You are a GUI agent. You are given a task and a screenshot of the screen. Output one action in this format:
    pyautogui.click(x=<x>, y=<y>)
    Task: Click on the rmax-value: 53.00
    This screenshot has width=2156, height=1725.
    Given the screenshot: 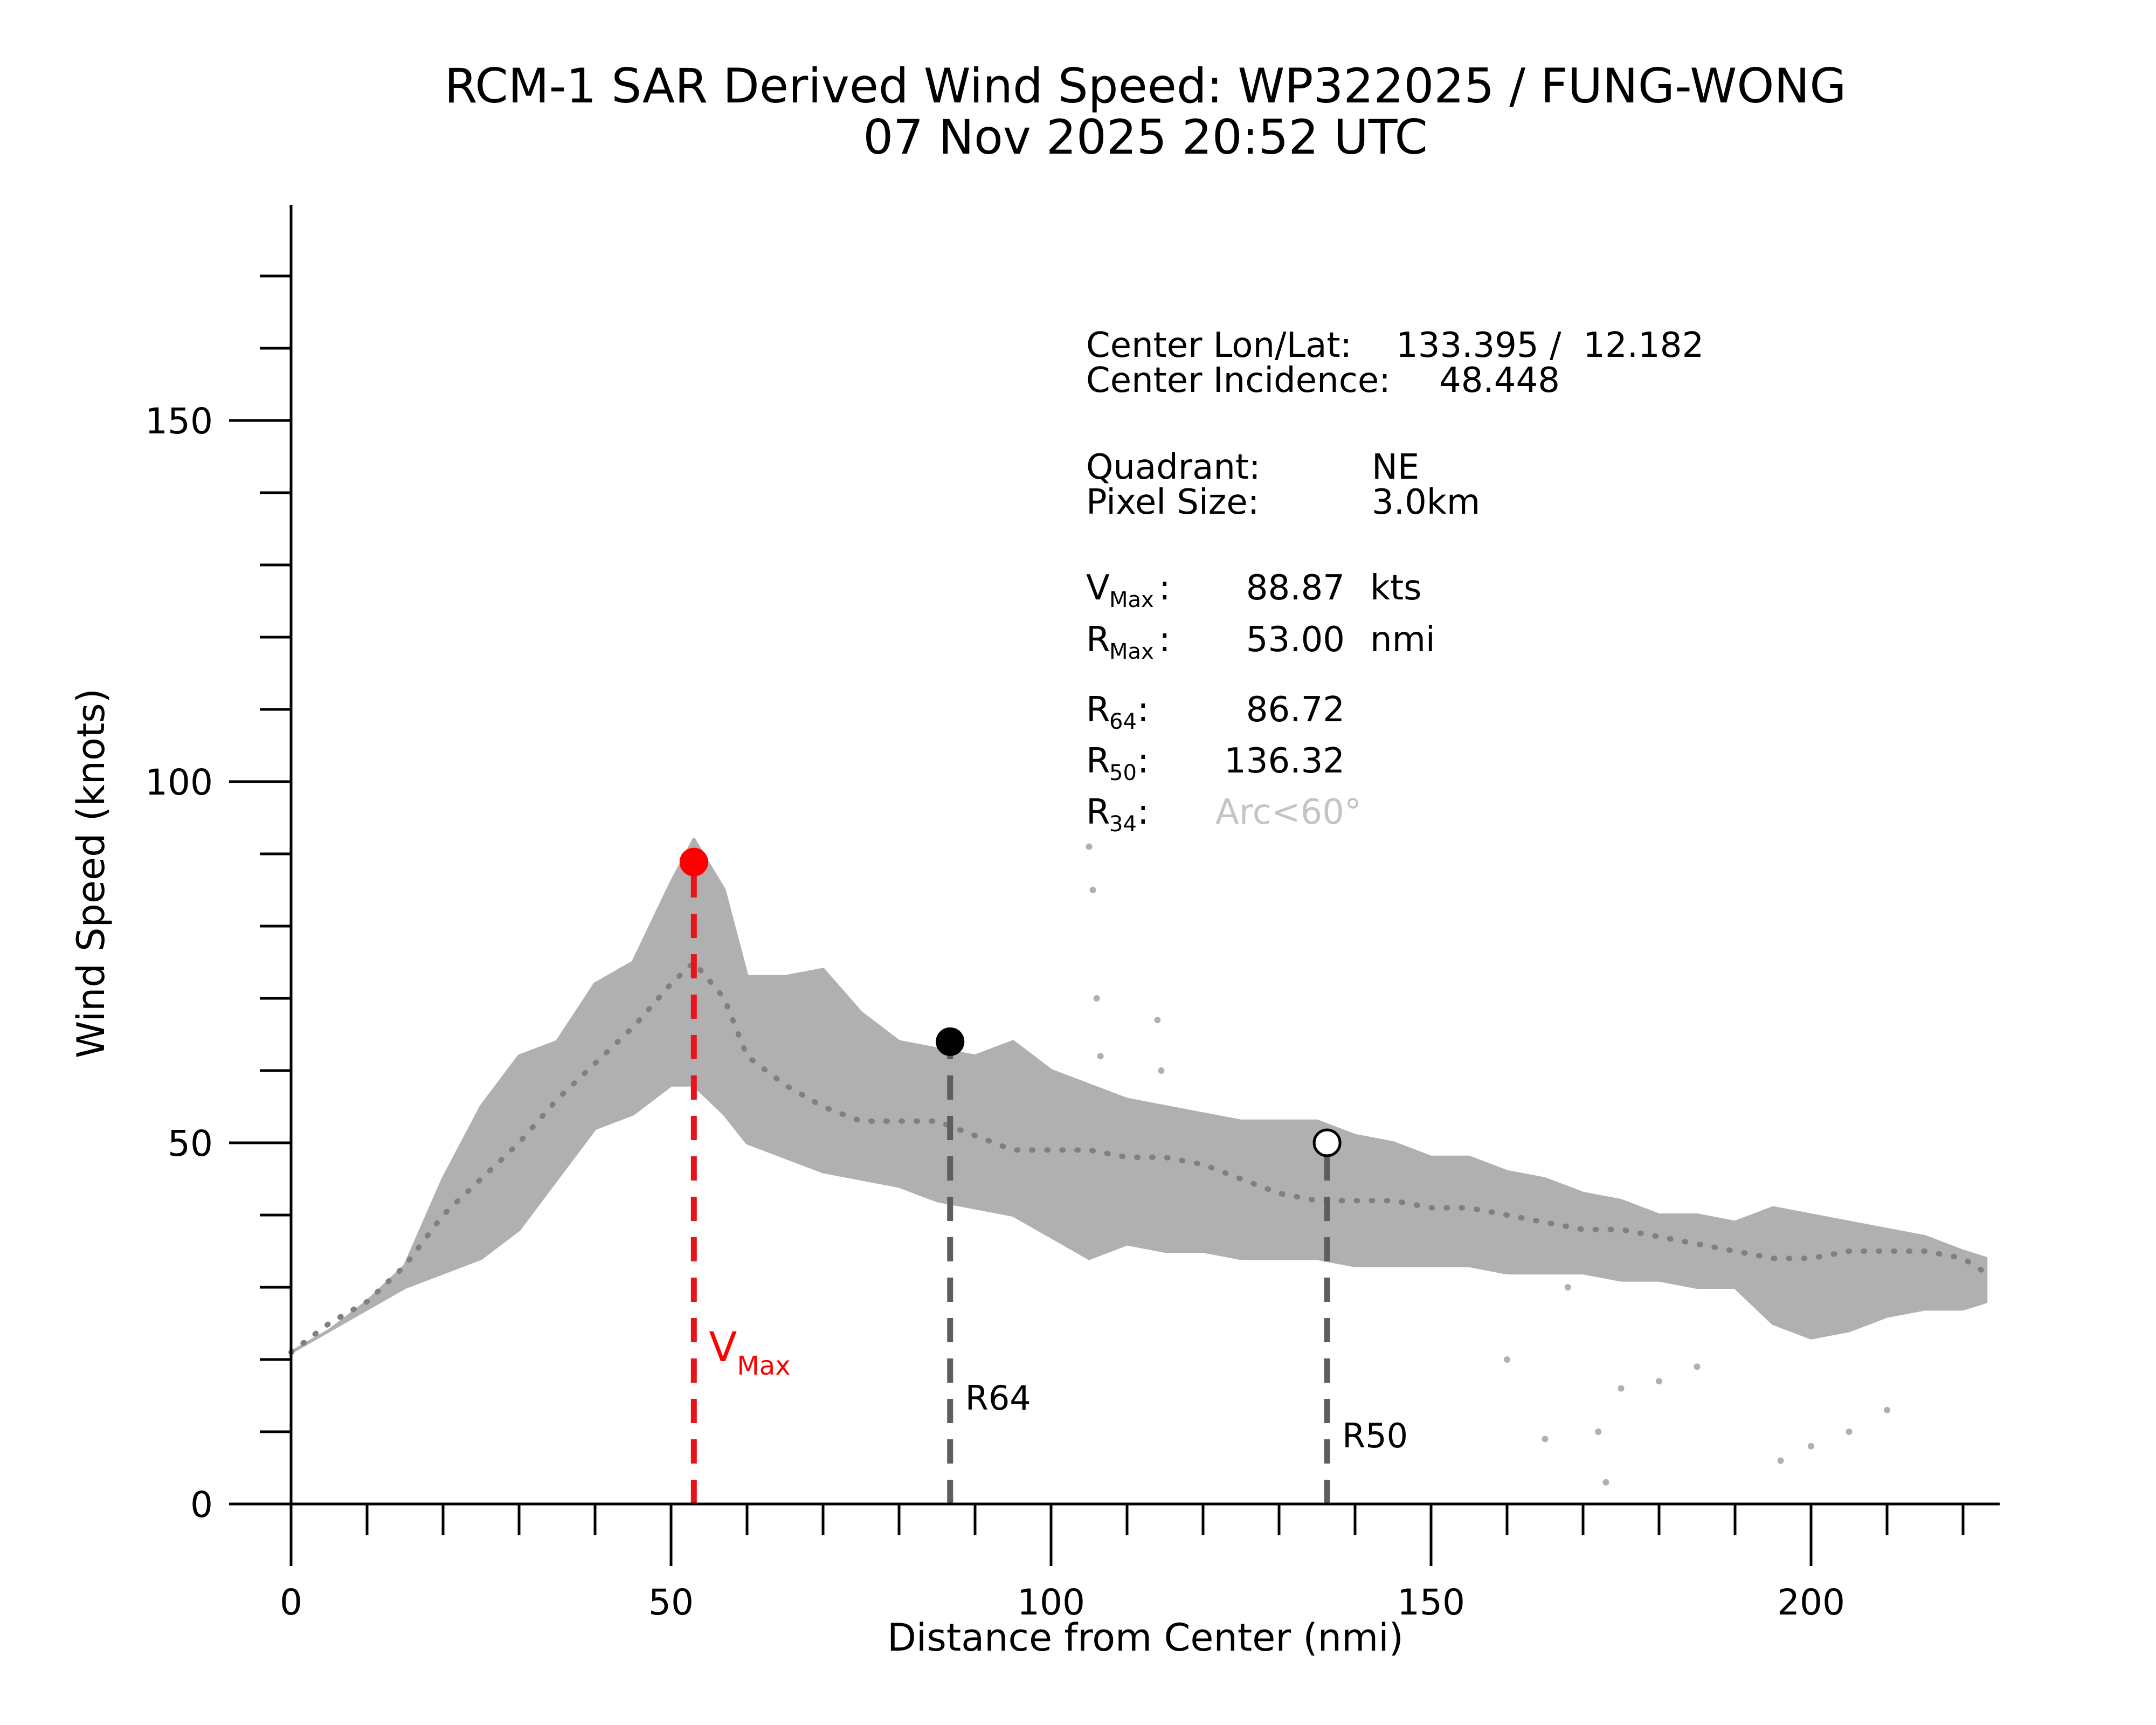 What is the action you would take?
    pyautogui.click(x=1295, y=640)
    